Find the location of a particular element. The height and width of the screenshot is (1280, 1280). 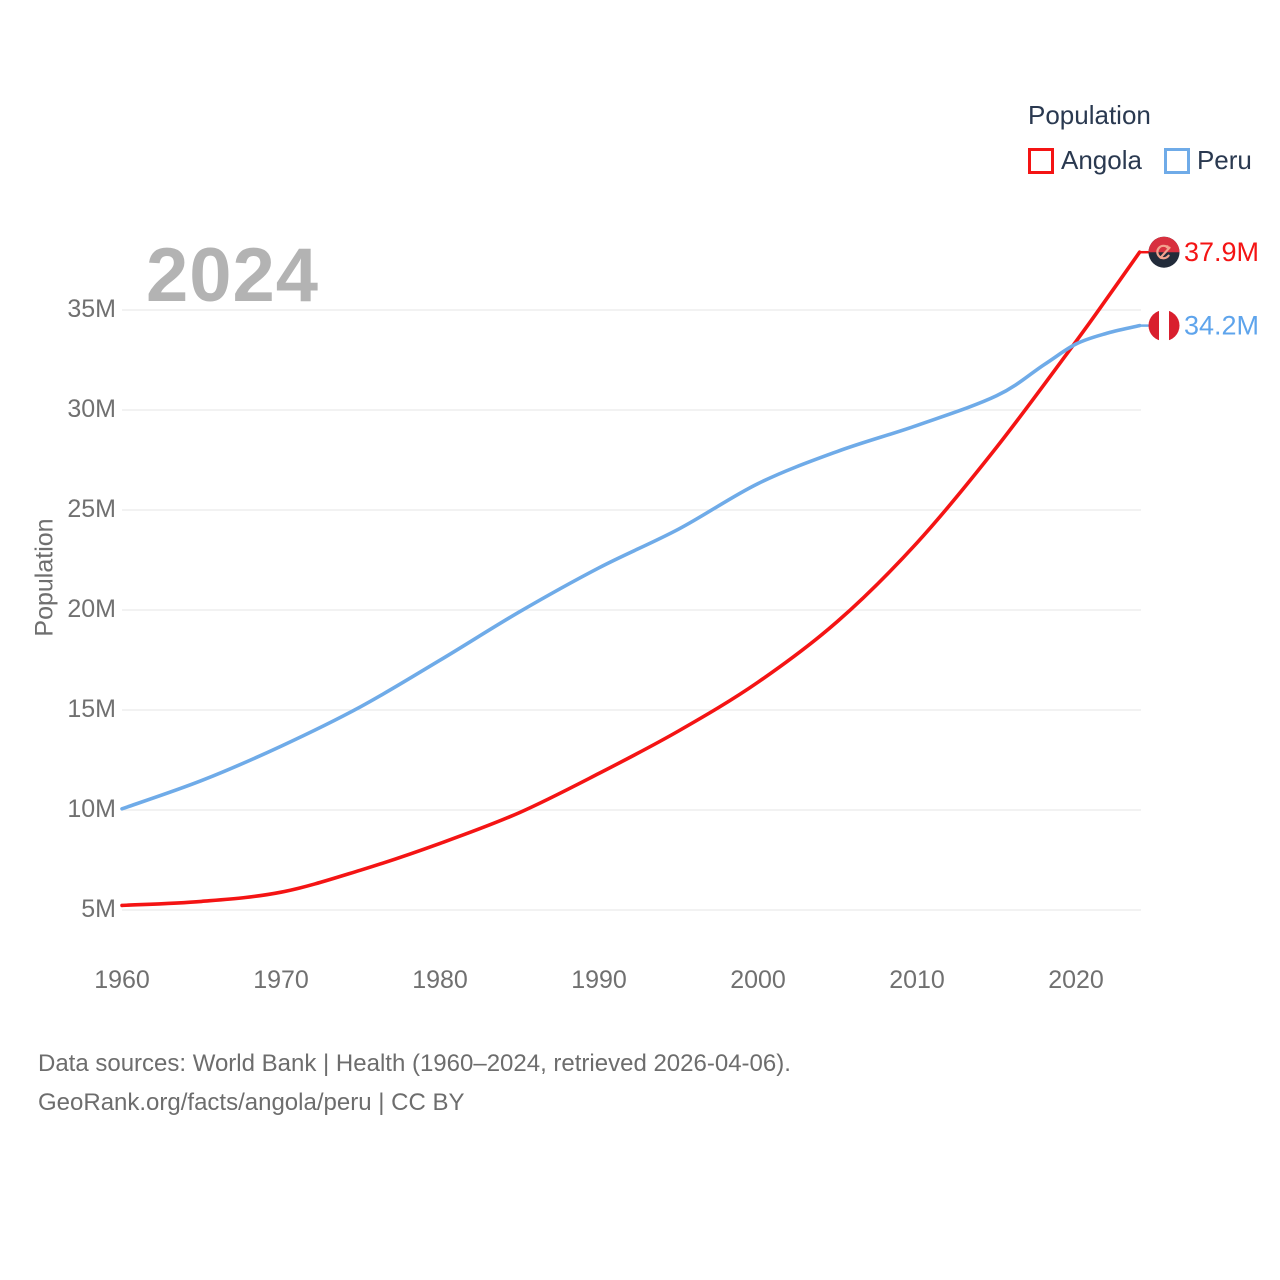

legend-items: Angola Peru is located at coordinates (1140, 160).